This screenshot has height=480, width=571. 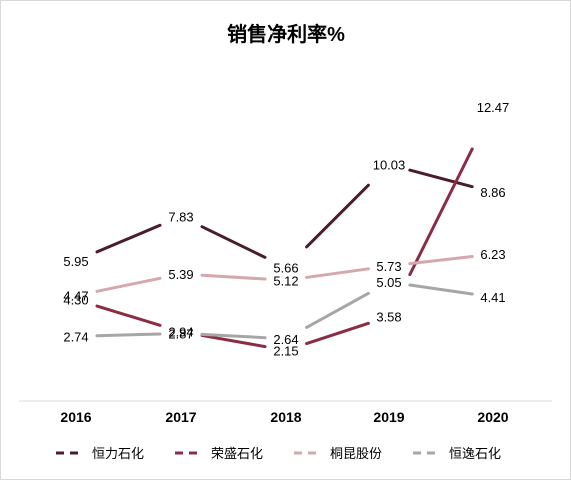 I want to click on data-label: 2.94, so click(x=180, y=332).